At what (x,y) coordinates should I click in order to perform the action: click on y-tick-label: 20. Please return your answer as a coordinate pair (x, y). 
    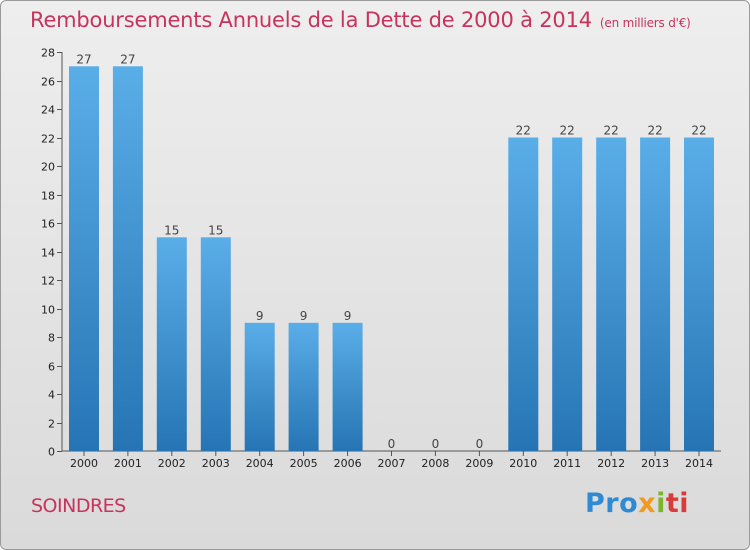
    Looking at the image, I should click on (48, 167).